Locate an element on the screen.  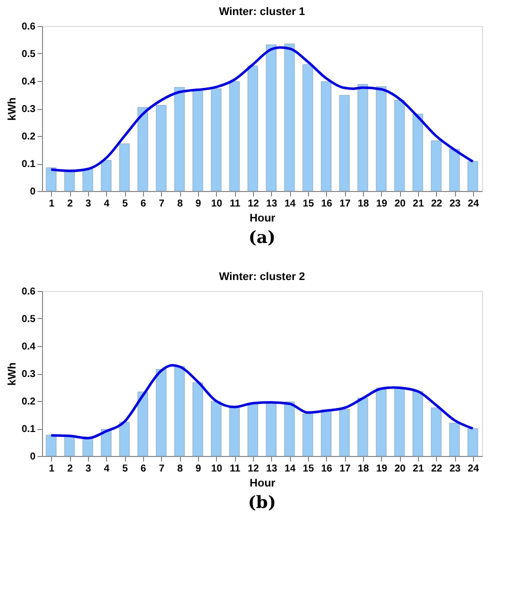
x-tick-label: 19 is located at coordinates (382, 469).